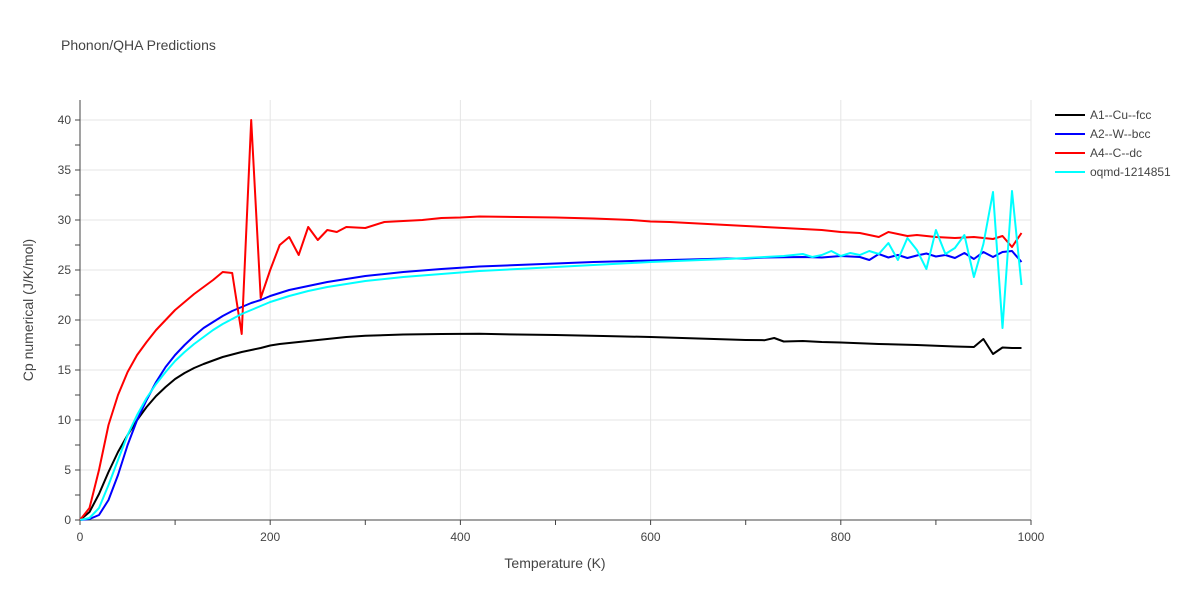  I want to click on x-tick-label: 1000, so click(1031, 537).